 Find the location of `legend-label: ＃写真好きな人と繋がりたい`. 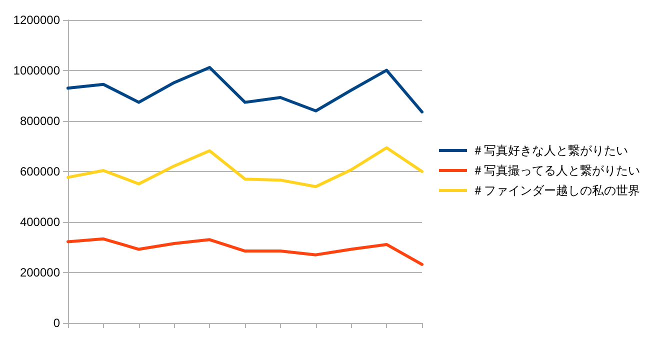

legend-label: ＃写真好きな人と繋がりたい is located at coordinates (550, 151).